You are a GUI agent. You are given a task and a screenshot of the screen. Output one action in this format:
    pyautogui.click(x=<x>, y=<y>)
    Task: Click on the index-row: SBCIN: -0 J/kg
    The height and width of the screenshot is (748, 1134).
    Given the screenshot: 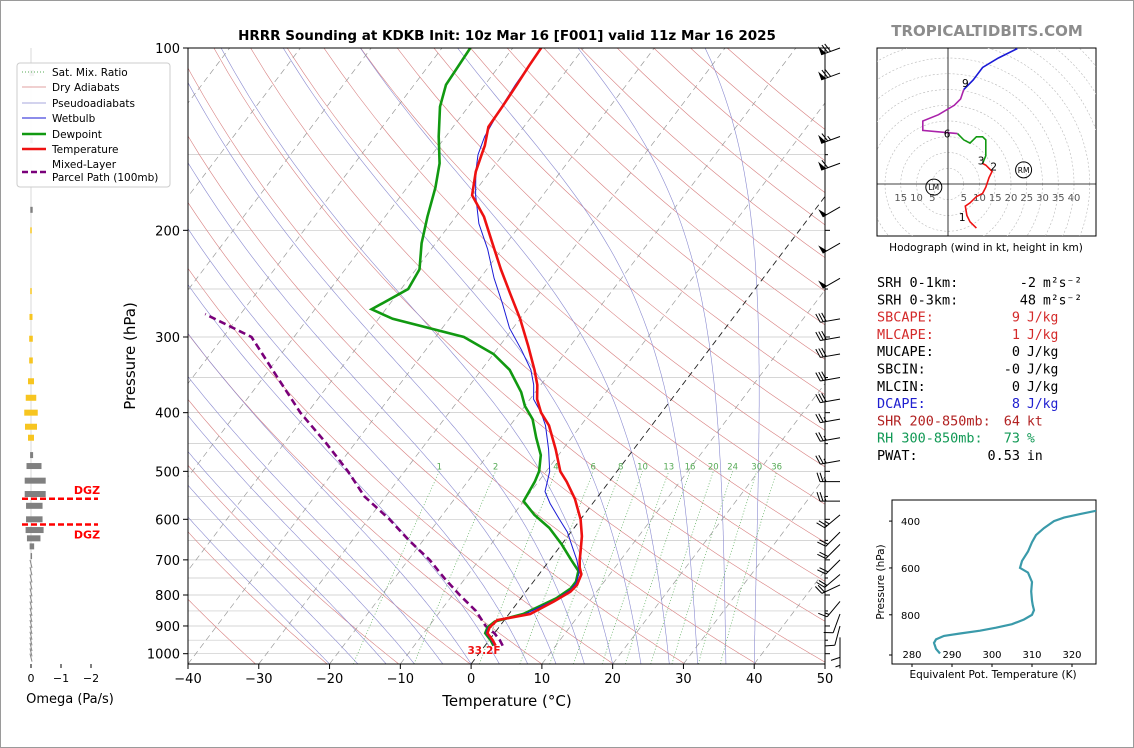 What is the action you would take?
    pyautogui.click(x=967, y=370)
    